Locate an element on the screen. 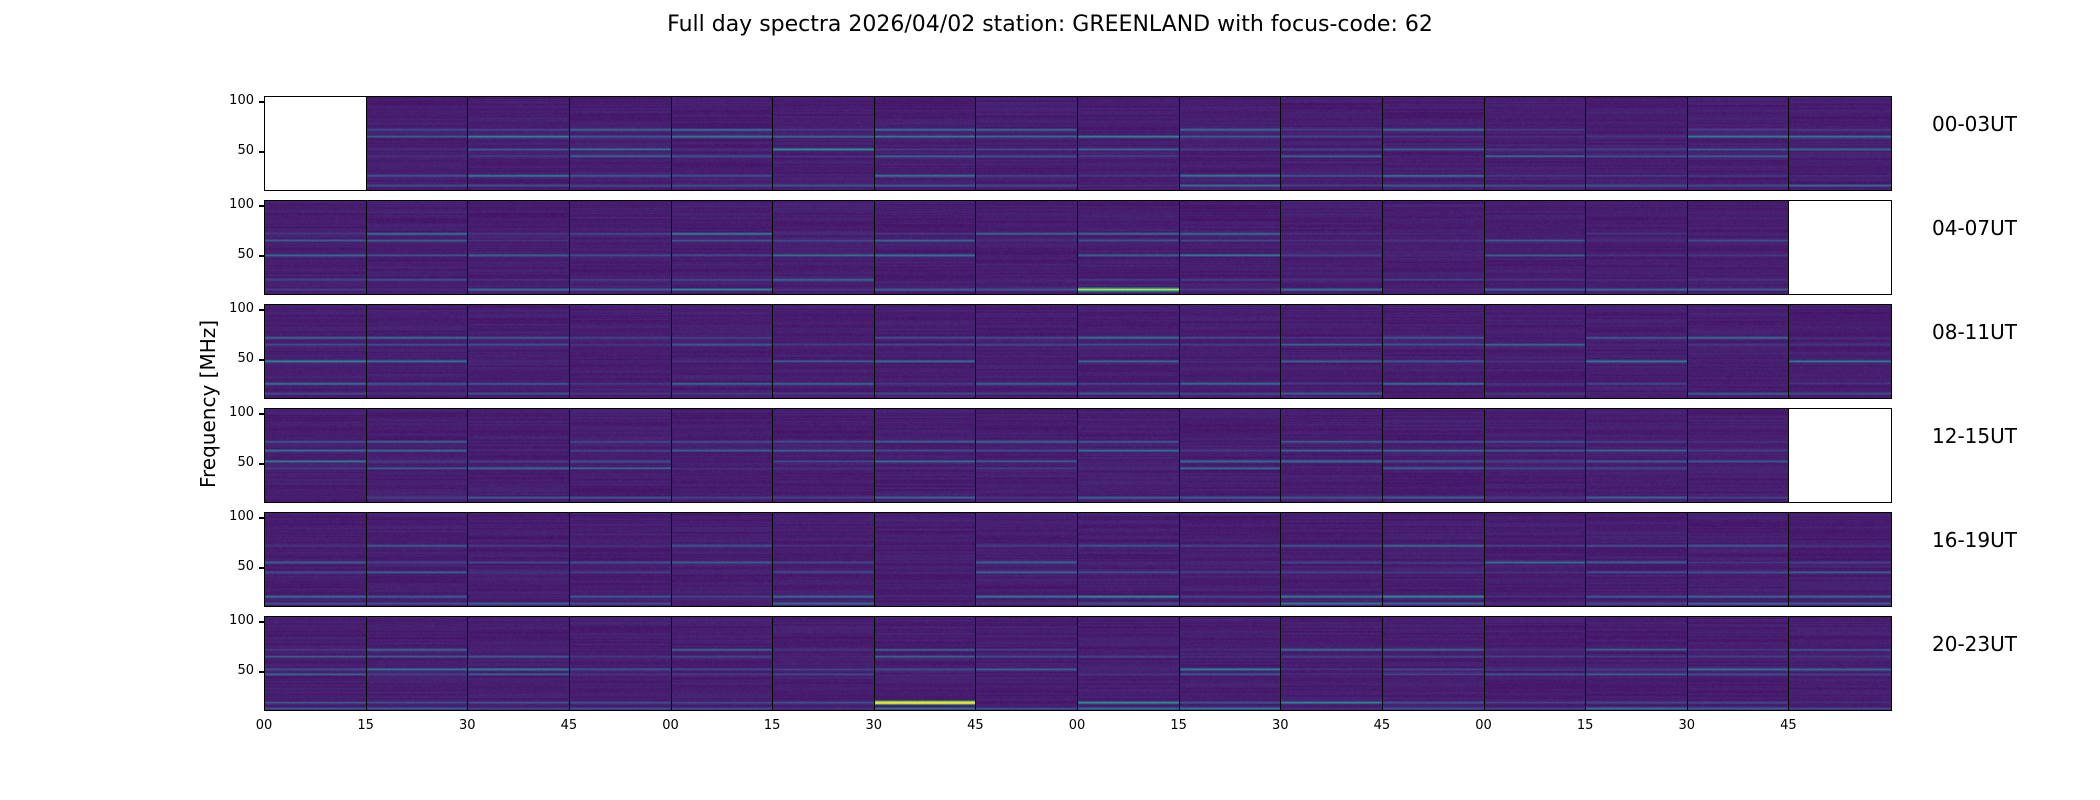 This screenshot has height=800, width=2100. x-tick-label: 00 is located at coordinates (1077, 725).